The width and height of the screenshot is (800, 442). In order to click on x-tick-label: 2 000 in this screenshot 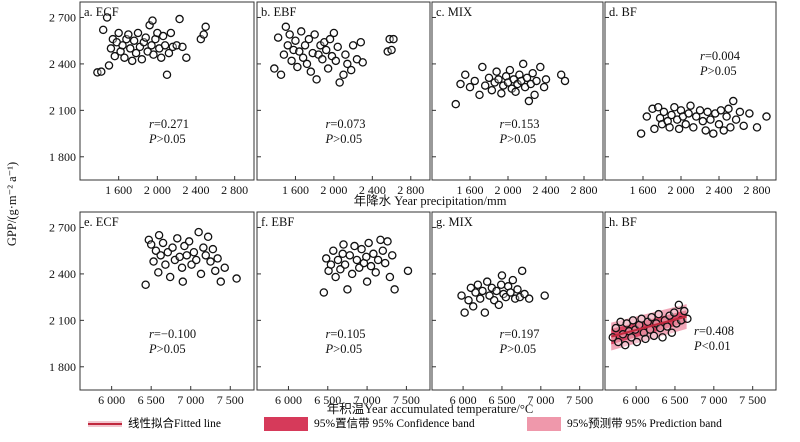, I will do `click(157, 190)`.